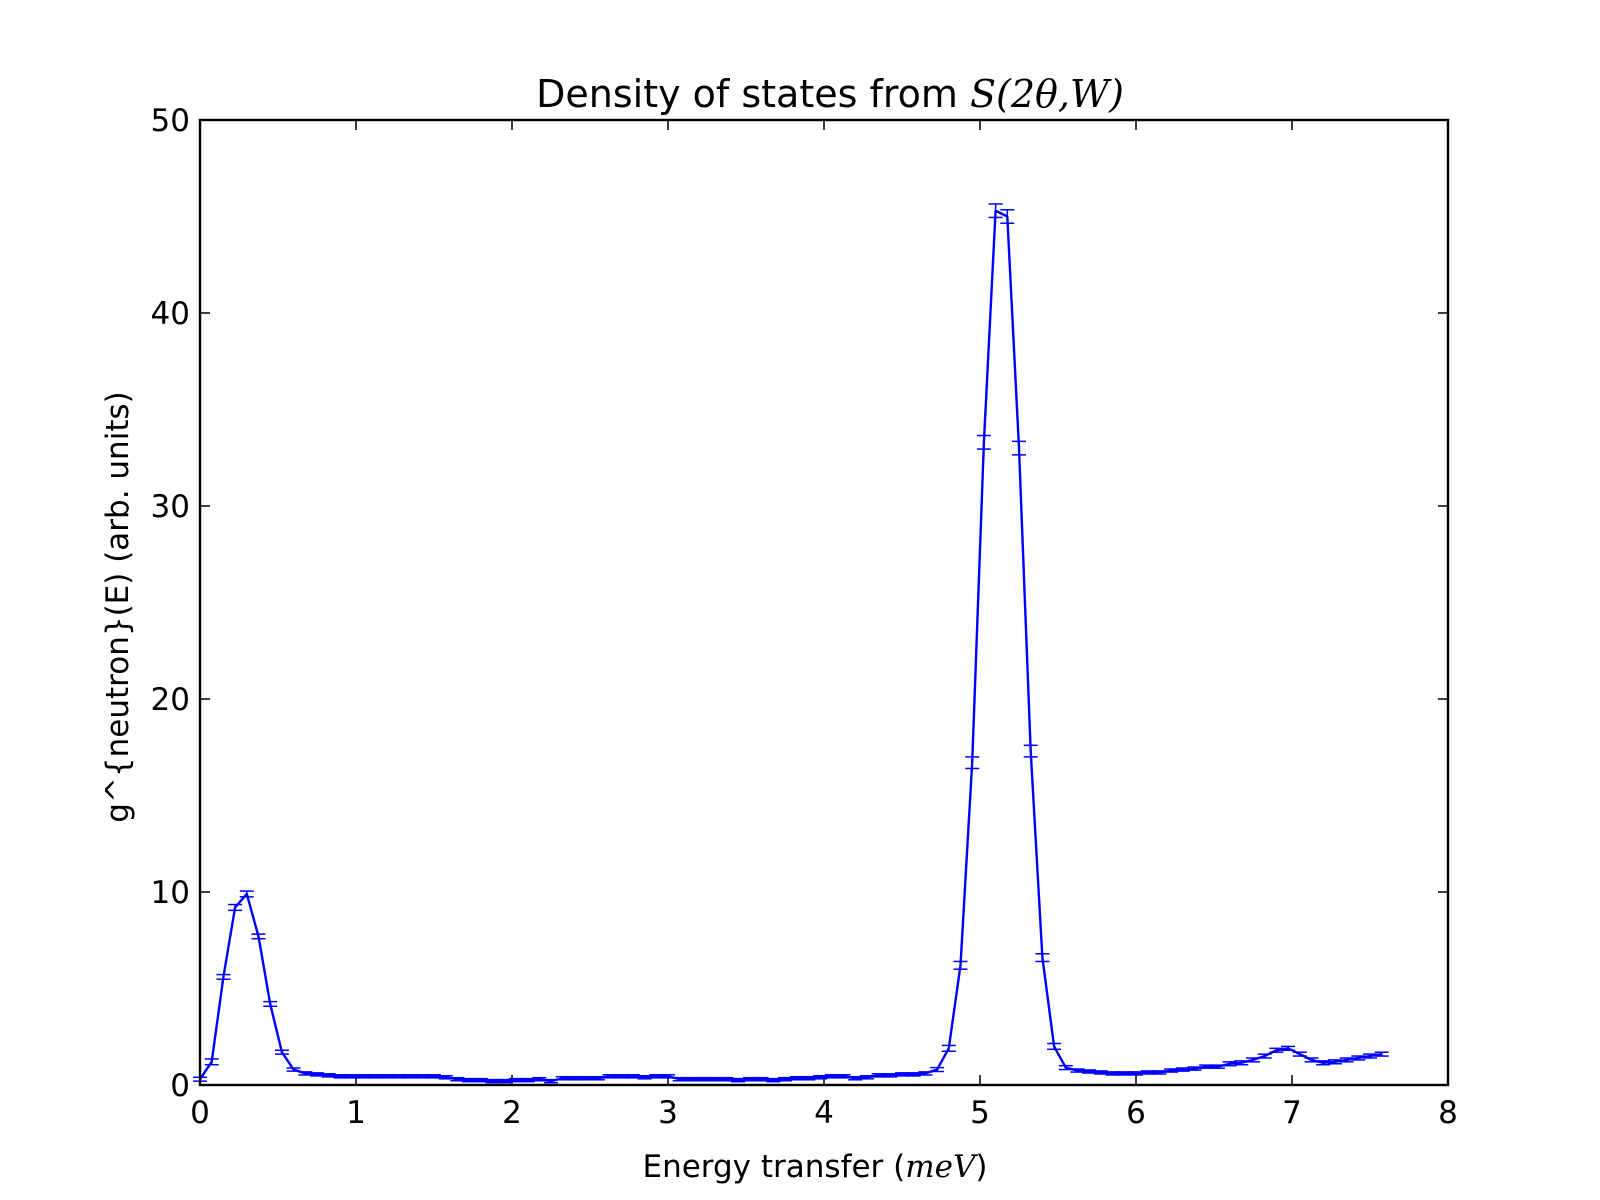 The image size is (1600, 1200). What do you see at coordinates (1448, 1113) in the screenshot?
I see `x-tick-label: 8` at bounding box center [1448, 1113].